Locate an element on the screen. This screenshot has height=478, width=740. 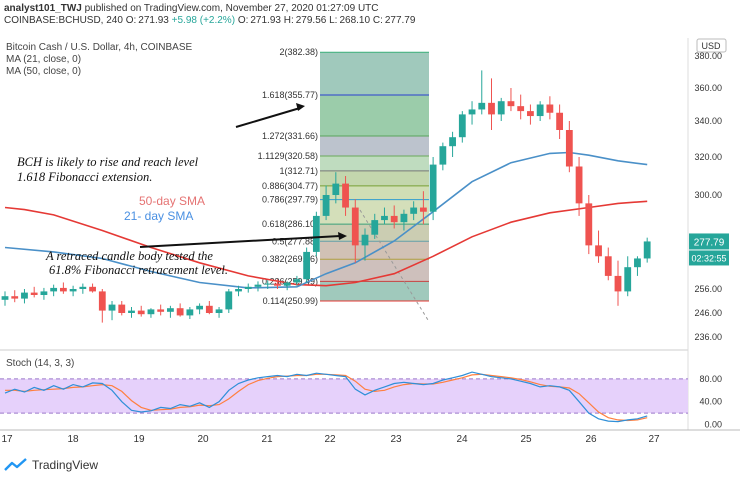
price-tag-label: 277.79 is located at coordinates (709, 242).